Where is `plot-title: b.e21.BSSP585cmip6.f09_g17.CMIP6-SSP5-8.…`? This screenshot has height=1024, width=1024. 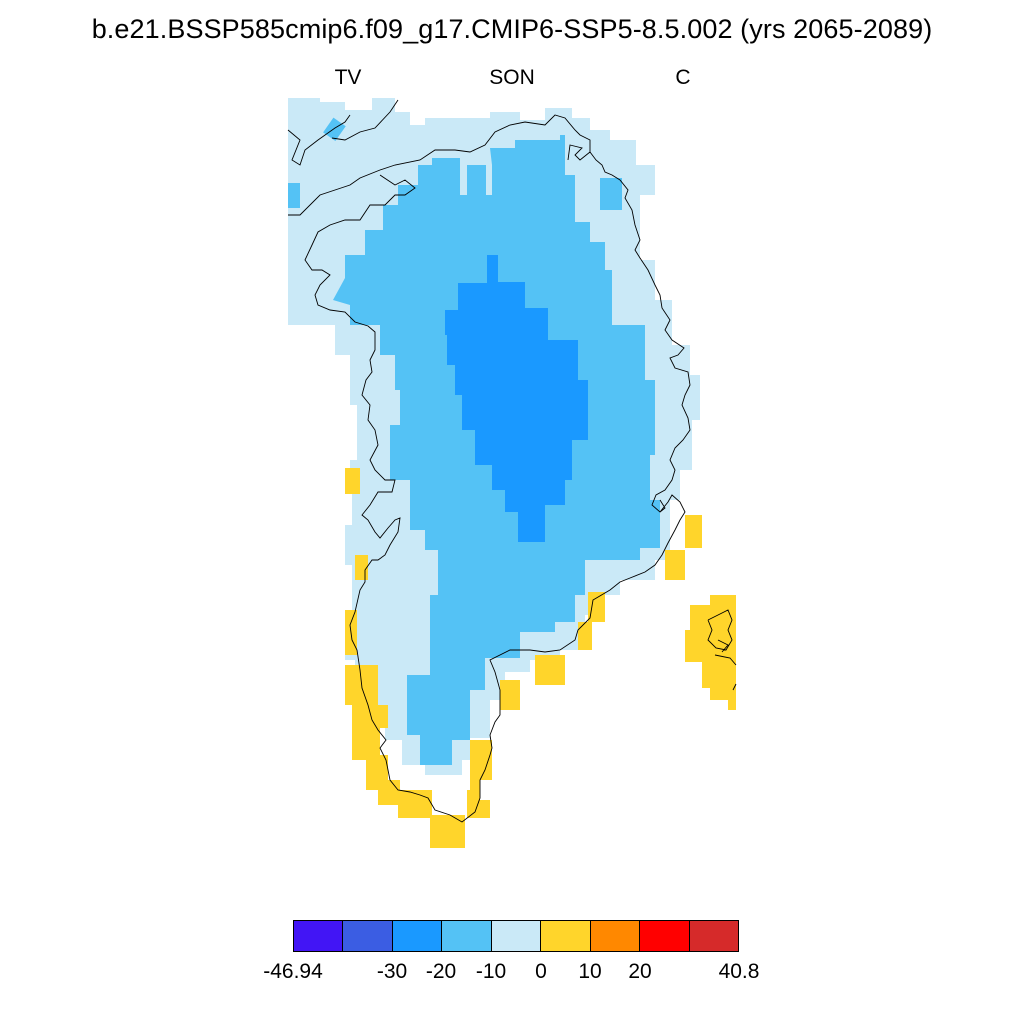 plot-title: b.e21.BSSP585cmip6.f09_g17.CMIP6-SSP5-8.… is located at coordinates (512, 29).